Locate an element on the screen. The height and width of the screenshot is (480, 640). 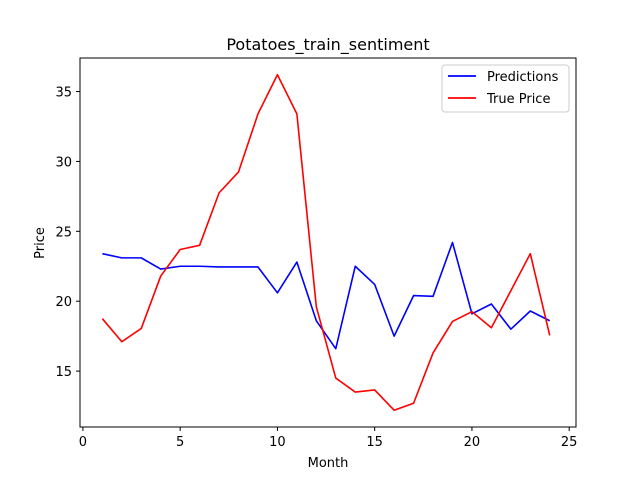
x-tick-label: 25 is located at coordinates (569, 442).